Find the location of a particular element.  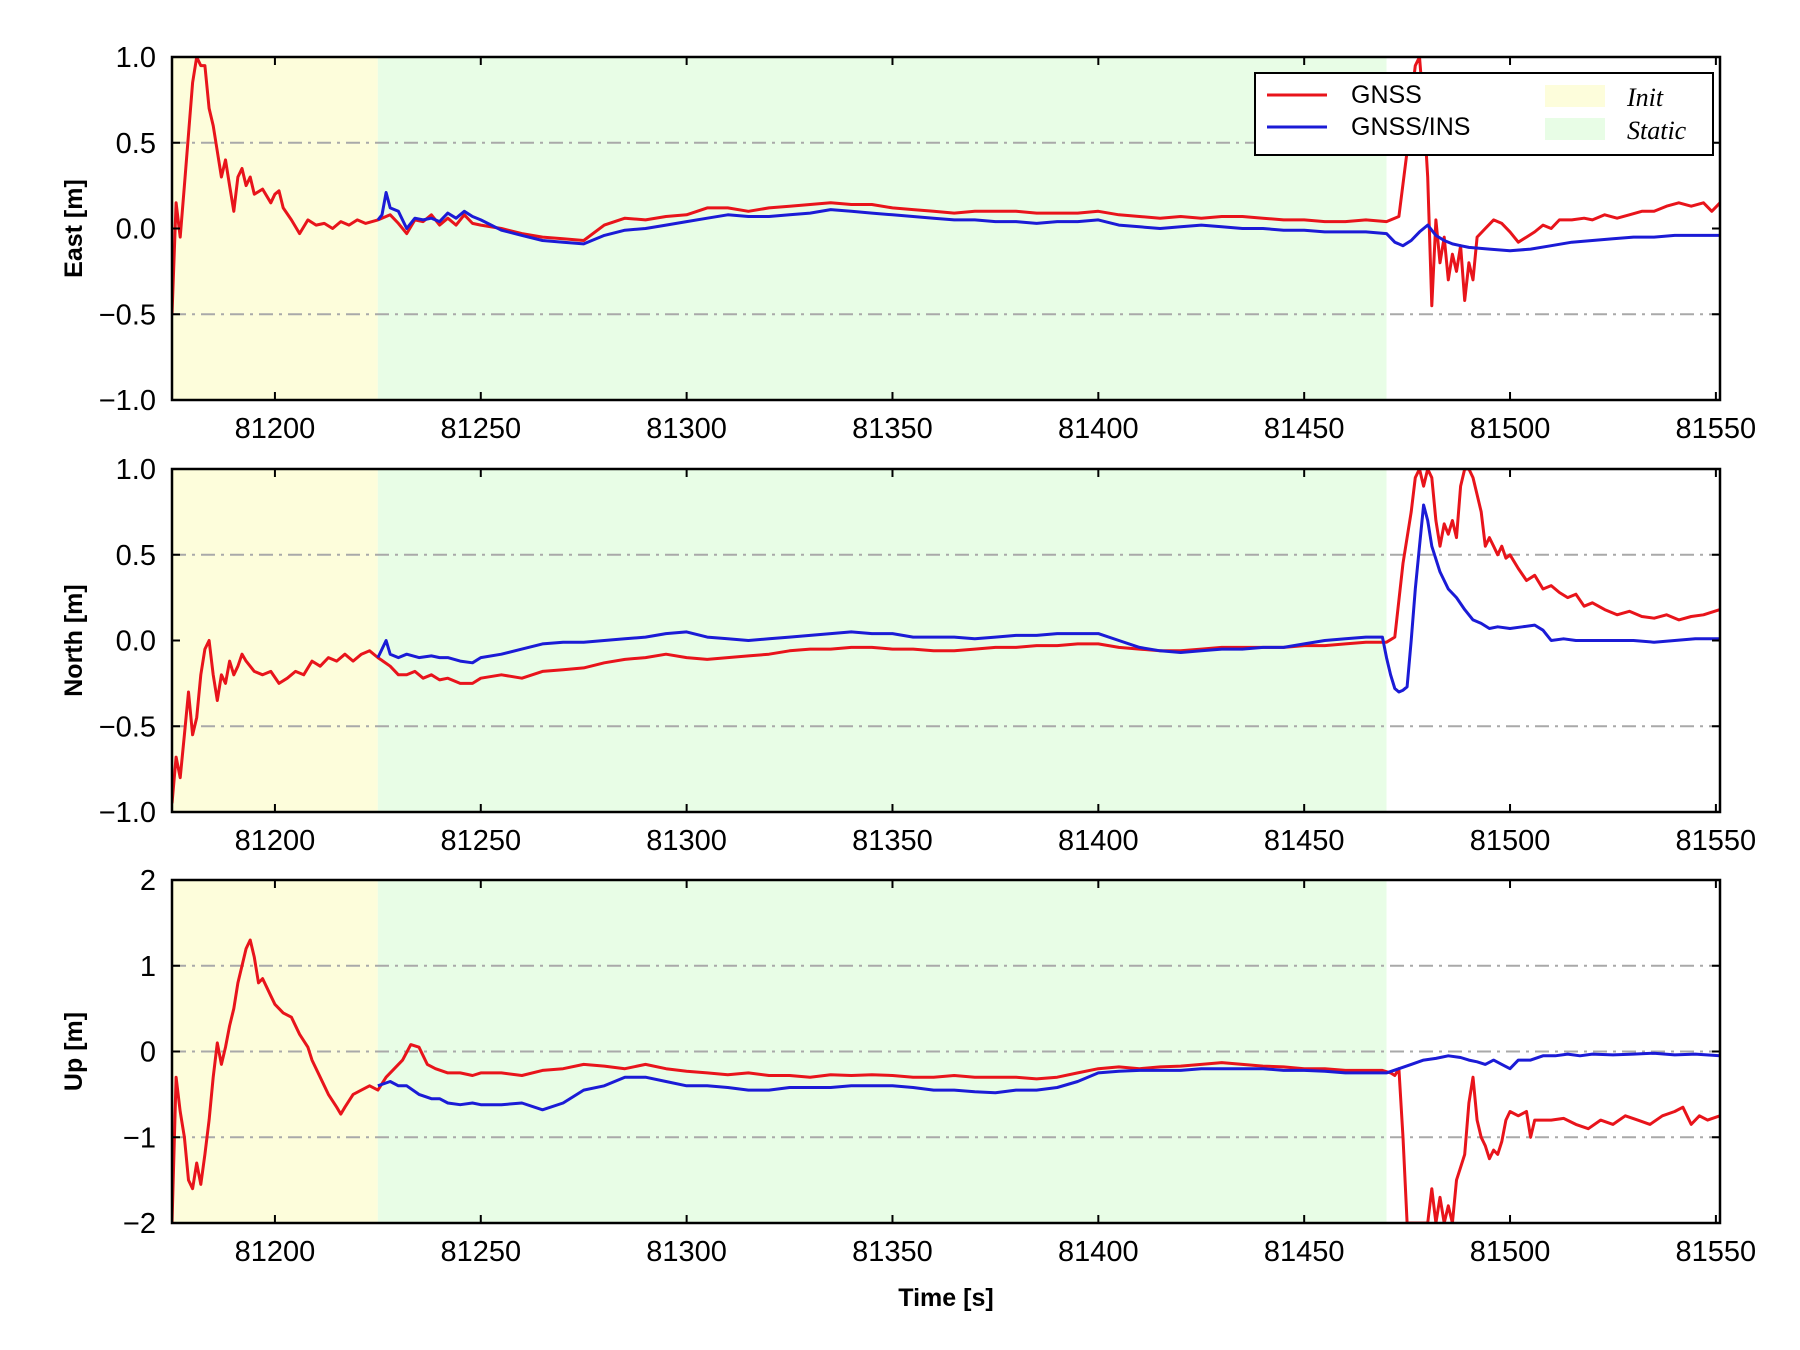

x-axis-label: Time [s] is located at coordinates (945, 1298).